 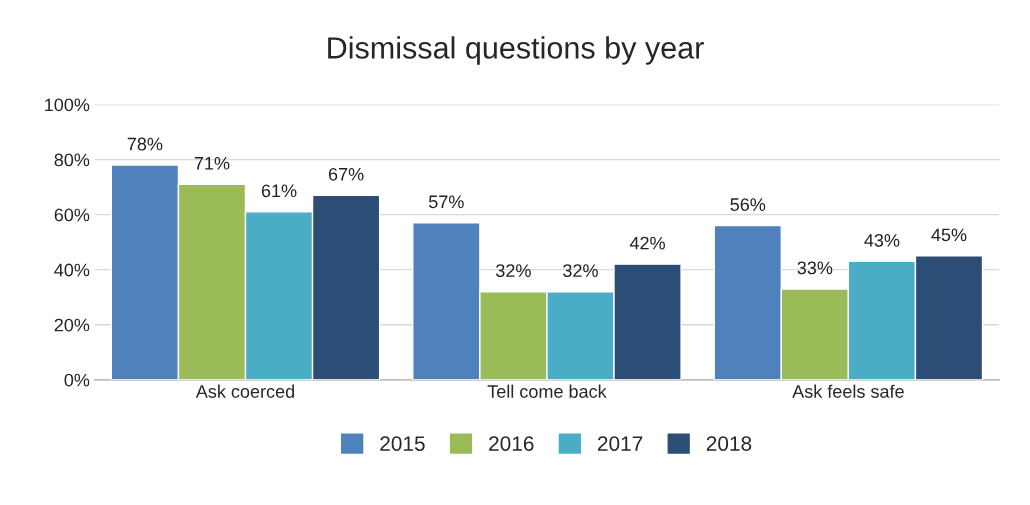 I want to click on y-tick-label: 0%, so click(x=77, y=380).